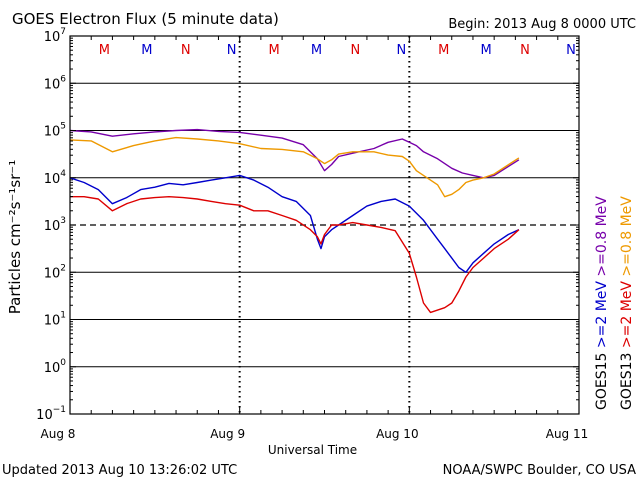 This screenshot has height=480, width=640. Describe the element at coordinates (315, 434) in the screenshot. I see `x-tick-labels: Aug 8 Aug 9 Aug 10 Aug 11` at that location.